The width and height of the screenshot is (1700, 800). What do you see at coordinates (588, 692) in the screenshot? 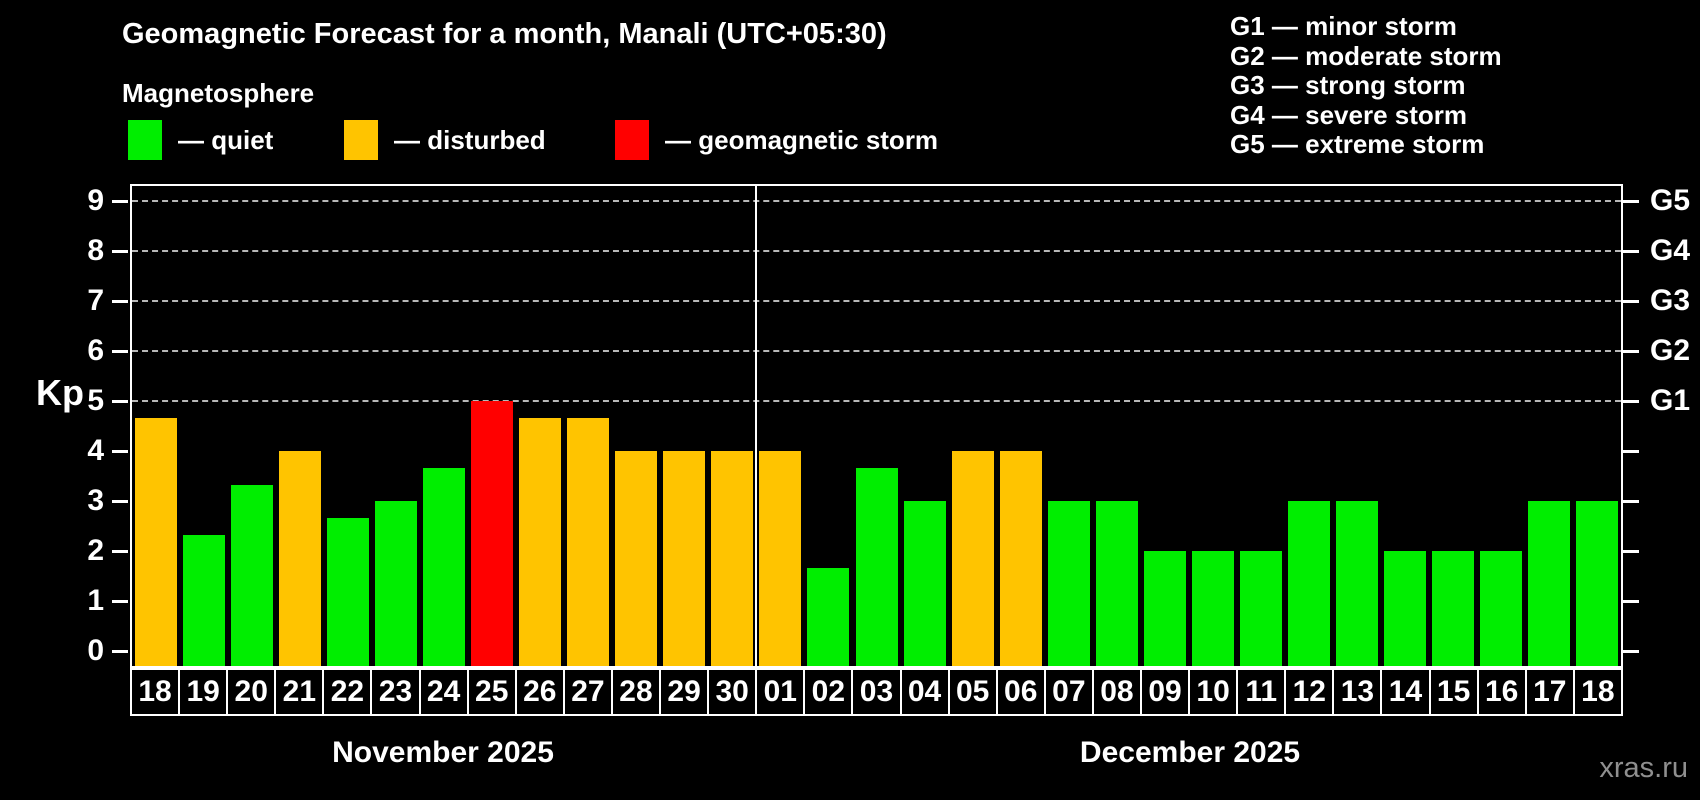
I see `day-label-nov-27: 27` at bounding box center [588, 692].